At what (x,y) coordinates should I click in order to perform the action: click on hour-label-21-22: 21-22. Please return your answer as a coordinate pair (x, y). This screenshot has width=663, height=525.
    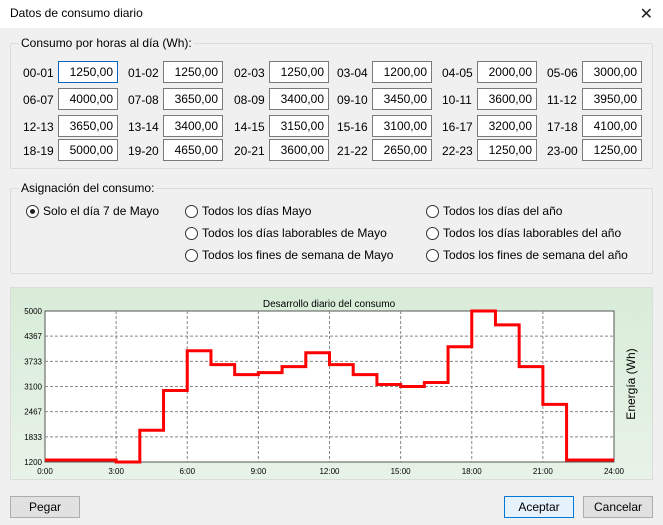
    Looking at the image, I should click on (352, 151).